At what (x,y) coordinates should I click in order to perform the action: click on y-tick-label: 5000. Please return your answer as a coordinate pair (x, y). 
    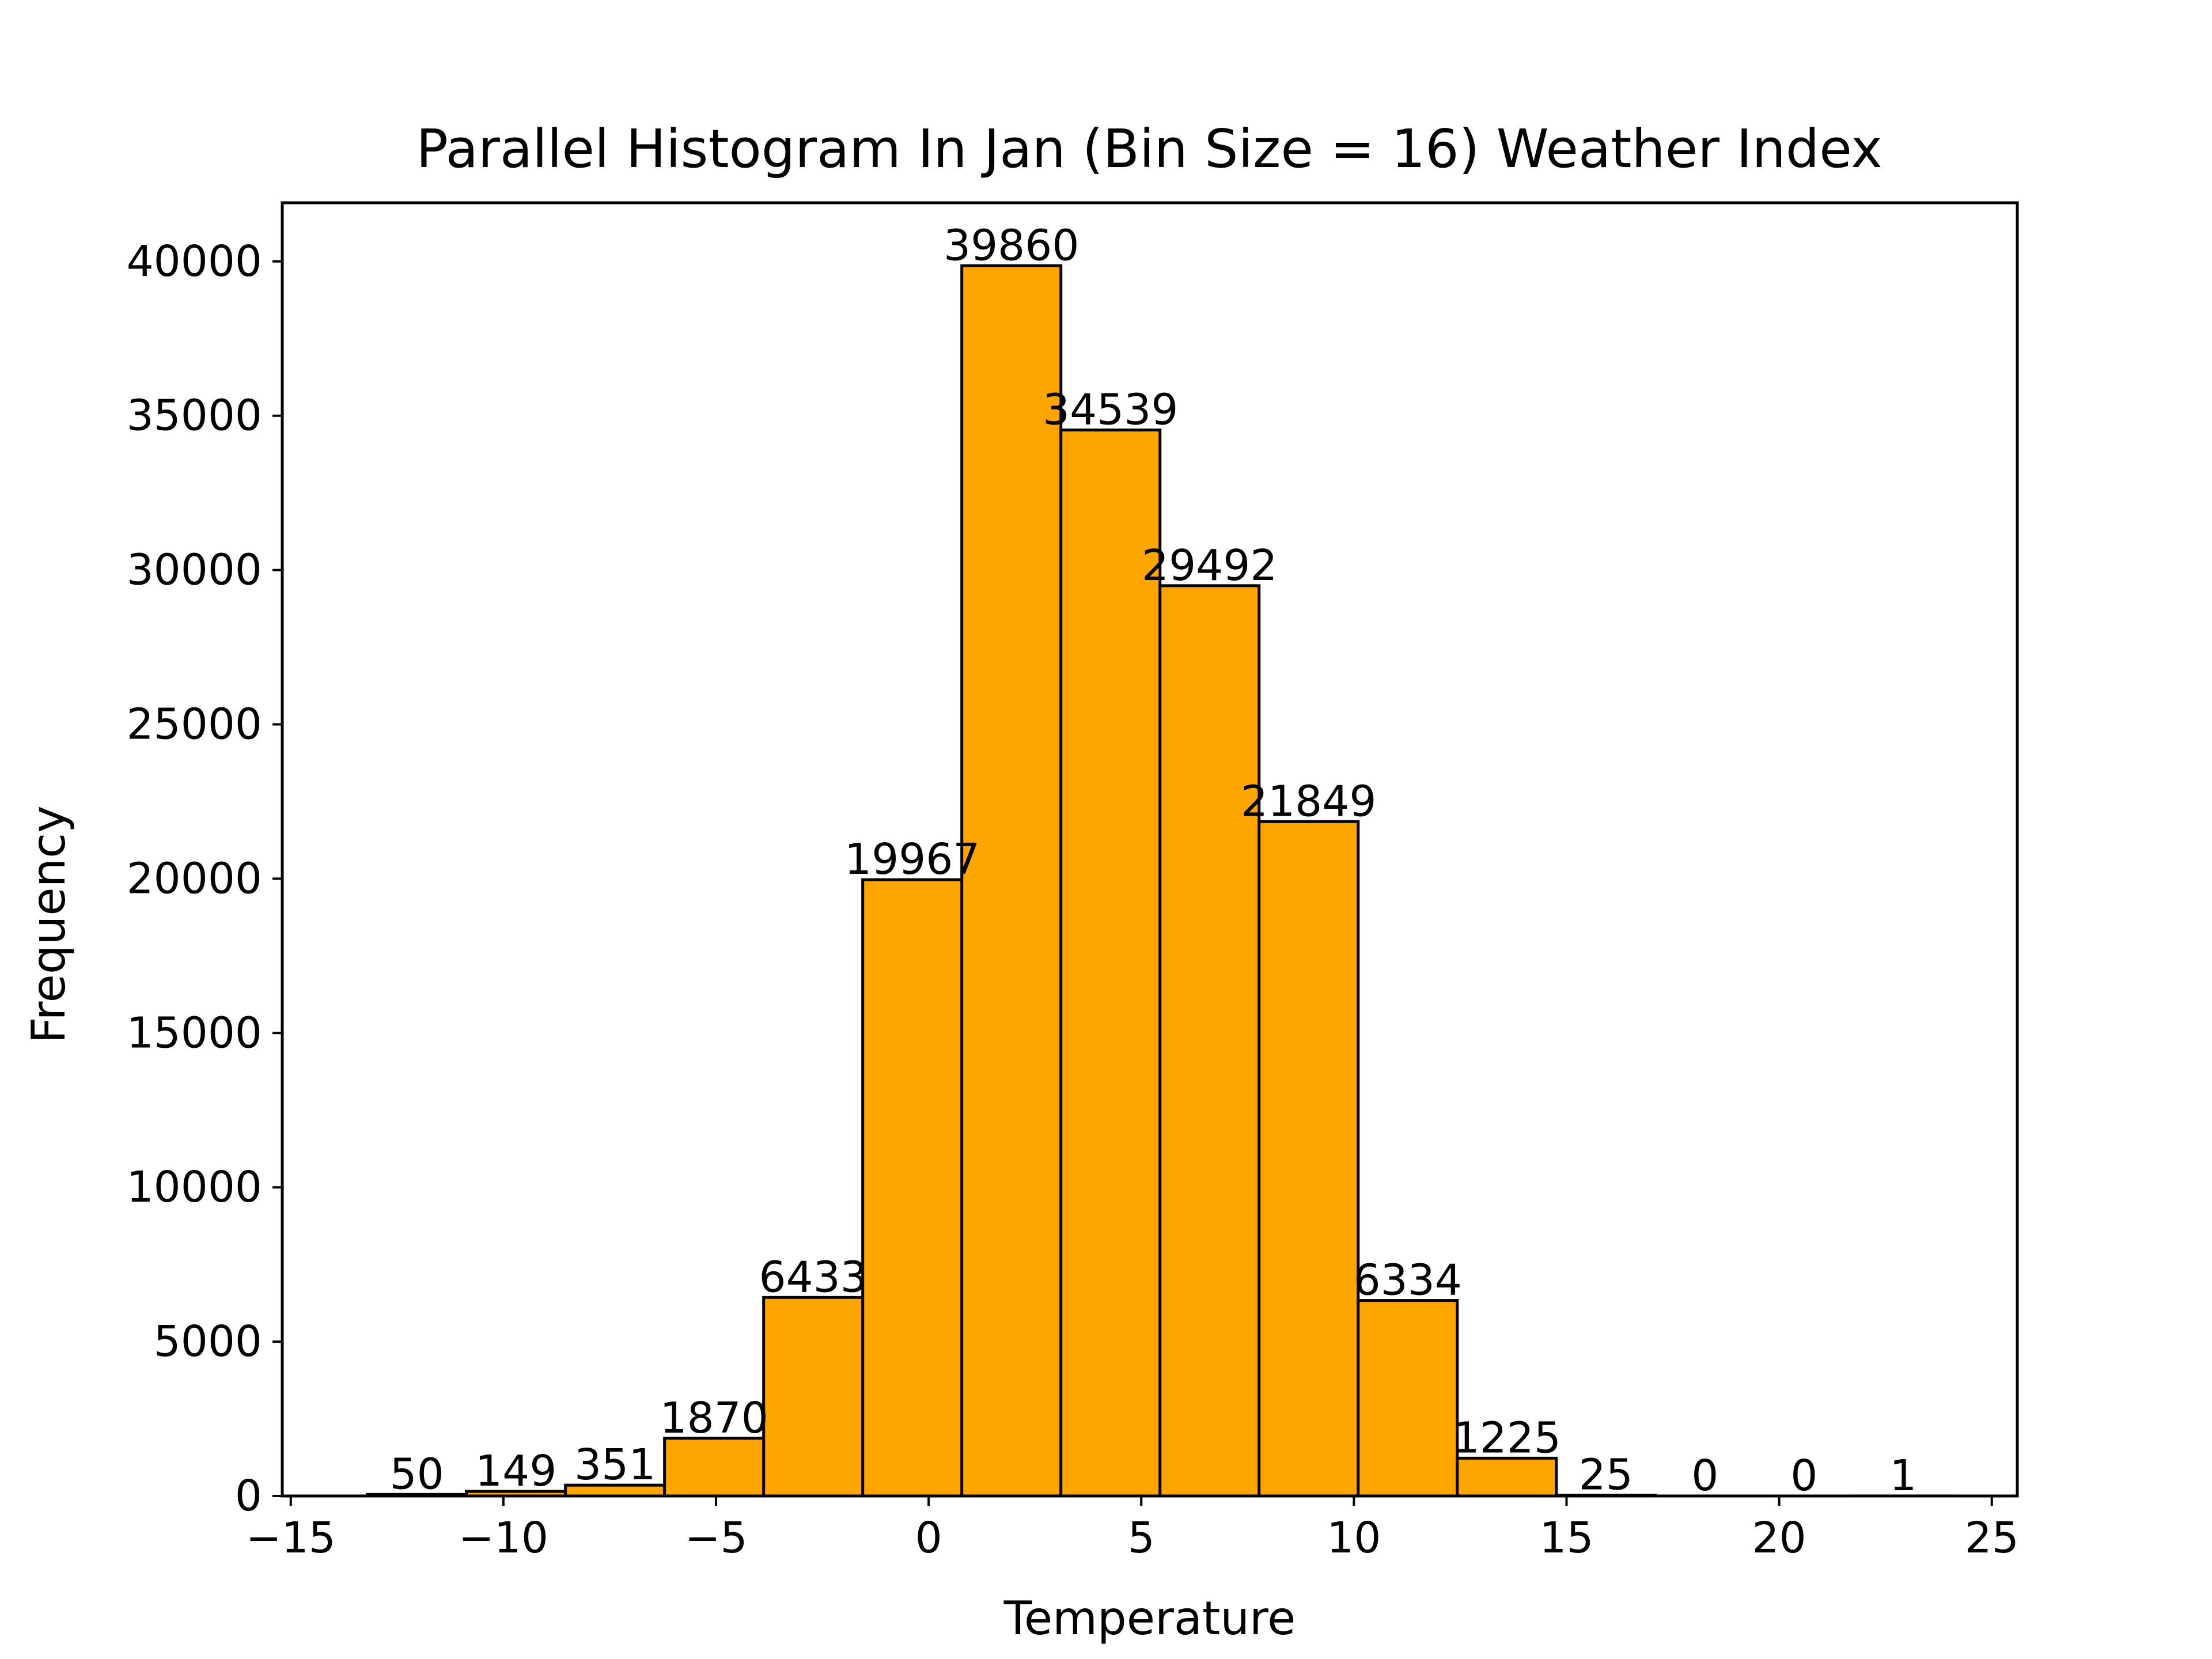
    Looking at the image, I should click on (208, 1341).